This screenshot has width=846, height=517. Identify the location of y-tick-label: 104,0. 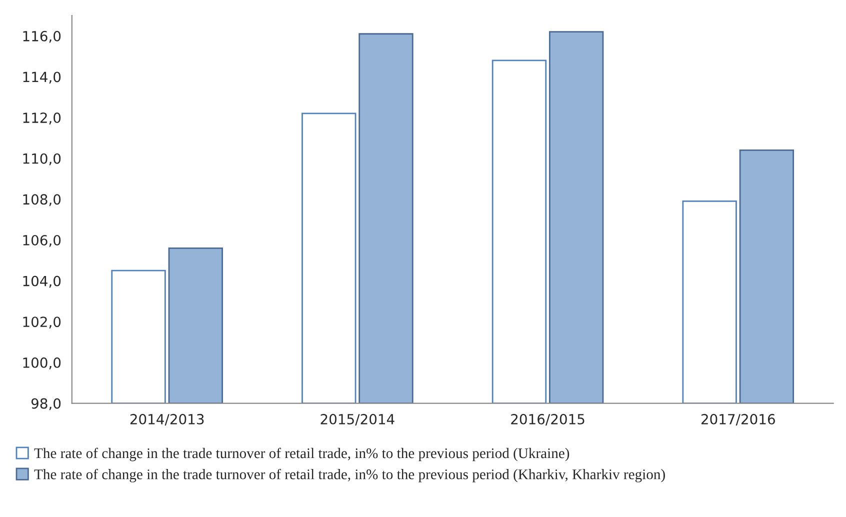
(42, 282).